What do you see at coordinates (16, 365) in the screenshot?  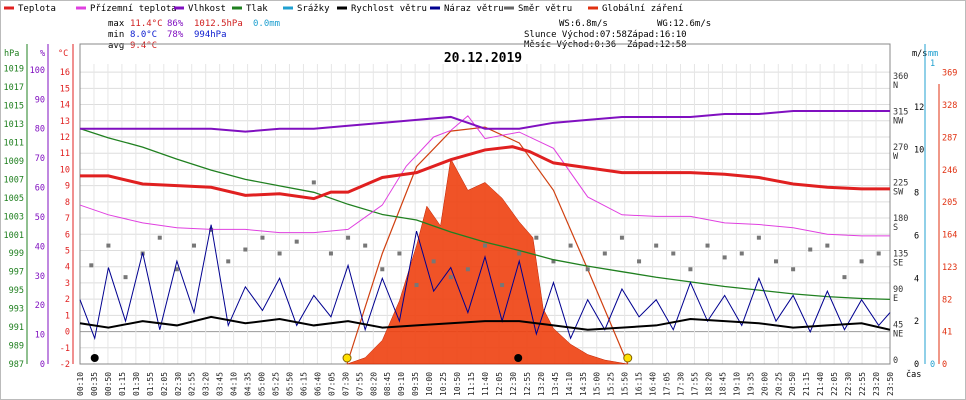 I see `axis-tick-pressure: 987` at bounding box center [16, 365].